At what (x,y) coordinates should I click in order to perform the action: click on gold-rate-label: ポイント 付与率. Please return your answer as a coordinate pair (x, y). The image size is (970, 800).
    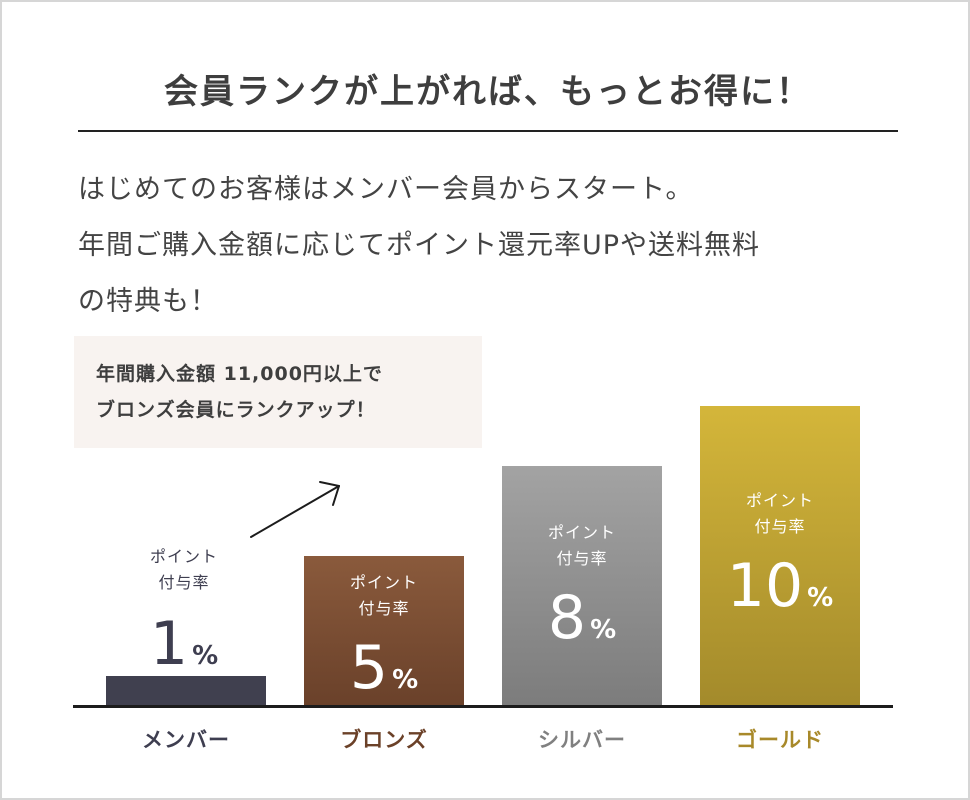
    Looking at the image, I should click on (779, 513).